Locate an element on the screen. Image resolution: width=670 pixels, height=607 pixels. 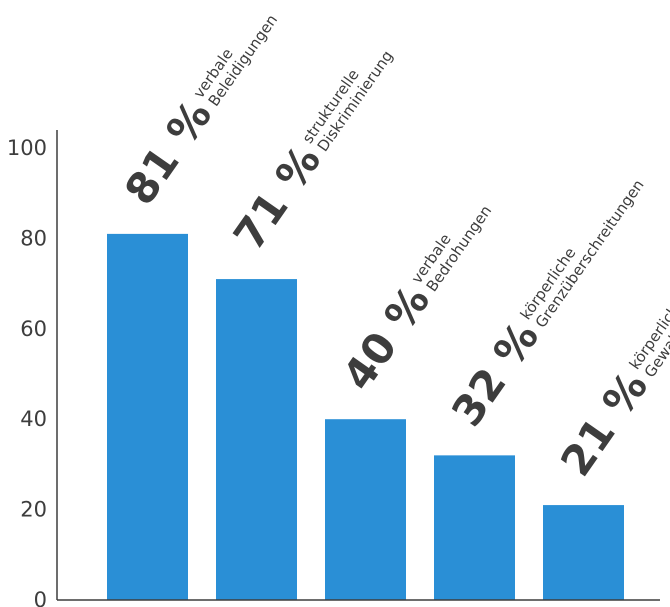
y-tick-label: 80 is located at coordinates (33, 238).